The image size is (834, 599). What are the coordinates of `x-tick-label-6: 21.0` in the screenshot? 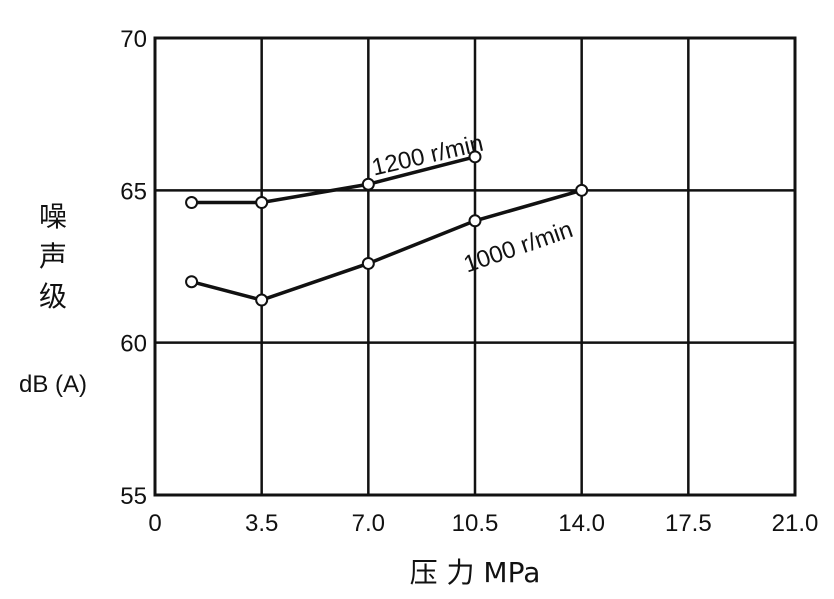 It's located at (795, 523).